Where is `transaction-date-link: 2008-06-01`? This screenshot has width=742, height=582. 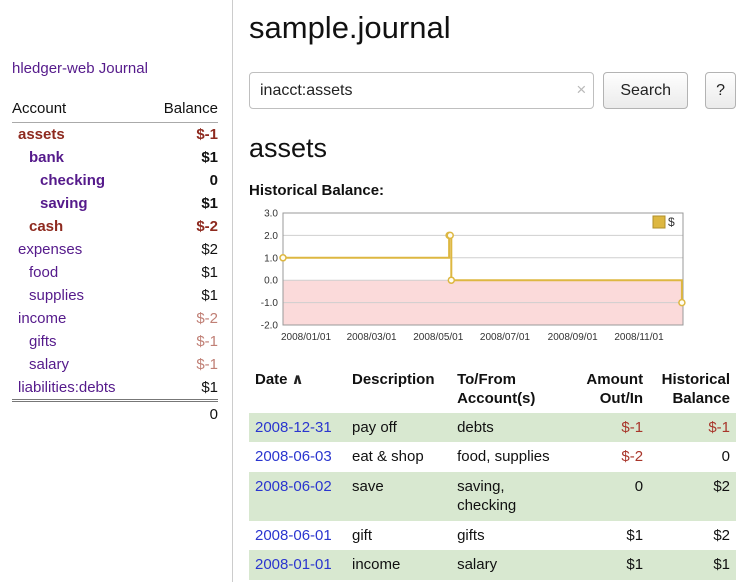
transaction-date-link: 2008-06-01 is located at coordinates (293, 535).